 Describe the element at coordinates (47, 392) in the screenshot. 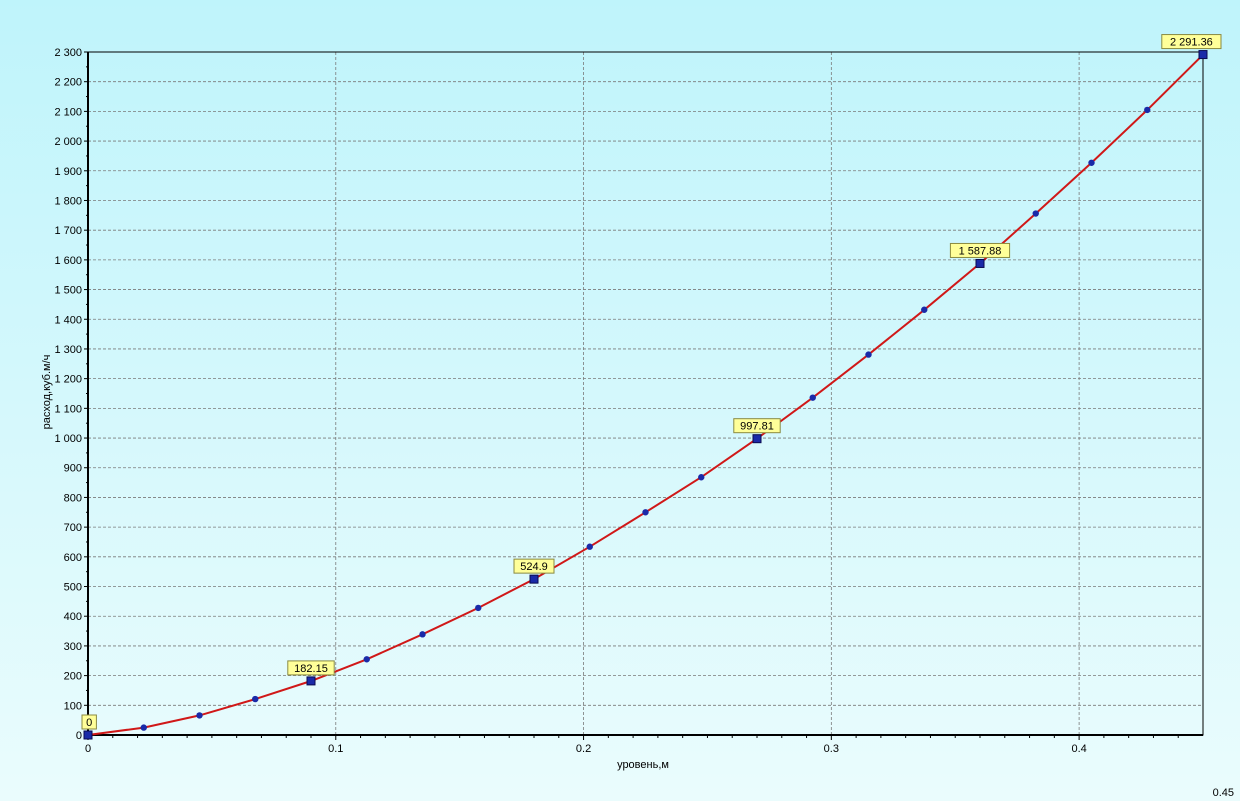

I see `y-axis-title: расход,куб.м/ч` at that location.